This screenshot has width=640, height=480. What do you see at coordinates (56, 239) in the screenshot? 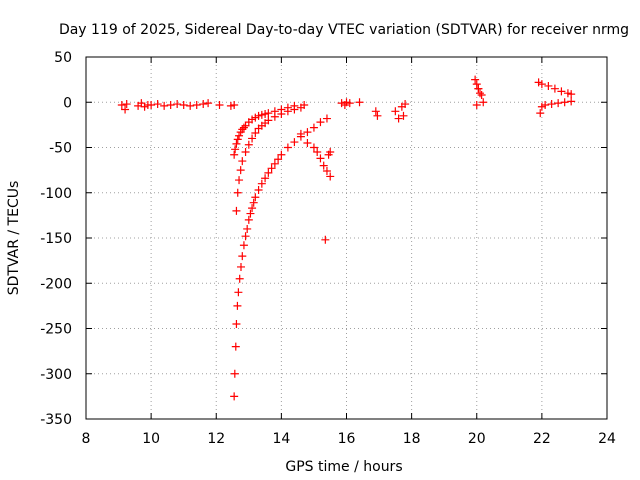
I see `y-tick-label: -150` at bounding box center [56, 239].